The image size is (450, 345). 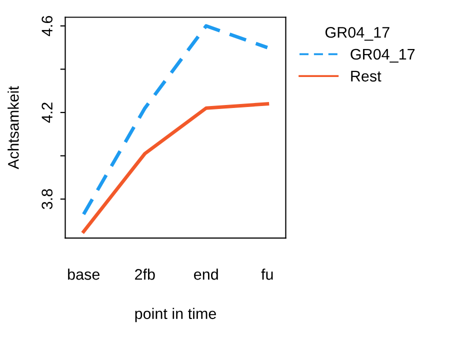 What do you see at coordinates (175, 315) in the screenshot?
I see `x-axis-title: point in time` at bounding box center [175, 315].